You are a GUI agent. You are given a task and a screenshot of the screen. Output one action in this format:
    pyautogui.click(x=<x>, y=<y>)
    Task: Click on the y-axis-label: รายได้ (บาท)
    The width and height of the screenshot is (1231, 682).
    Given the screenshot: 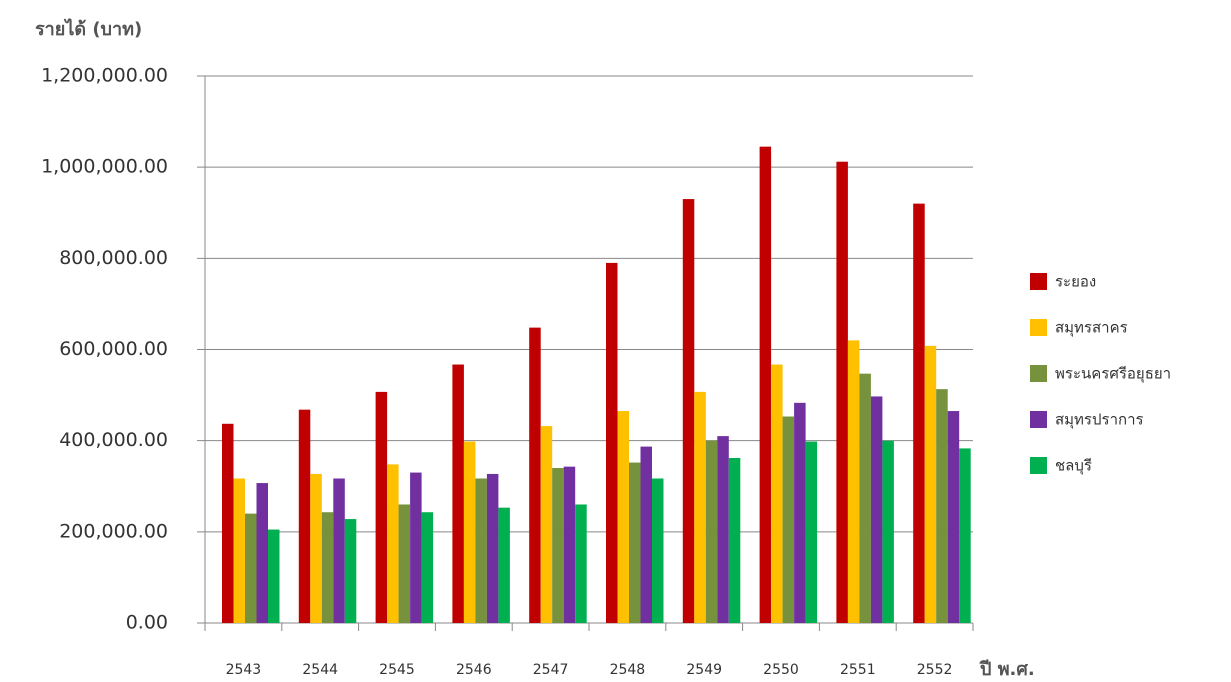 What is the action you would take?
    pyautogui.click(x=88, y=29)
    